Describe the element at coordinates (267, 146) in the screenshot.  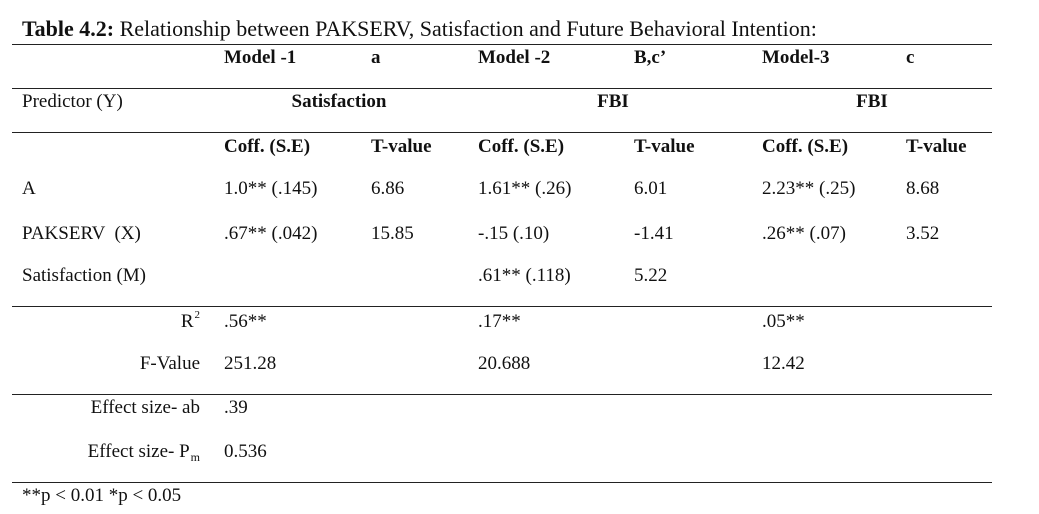
I see `model-1-coff-header: Coff. (S.E)` at that location.